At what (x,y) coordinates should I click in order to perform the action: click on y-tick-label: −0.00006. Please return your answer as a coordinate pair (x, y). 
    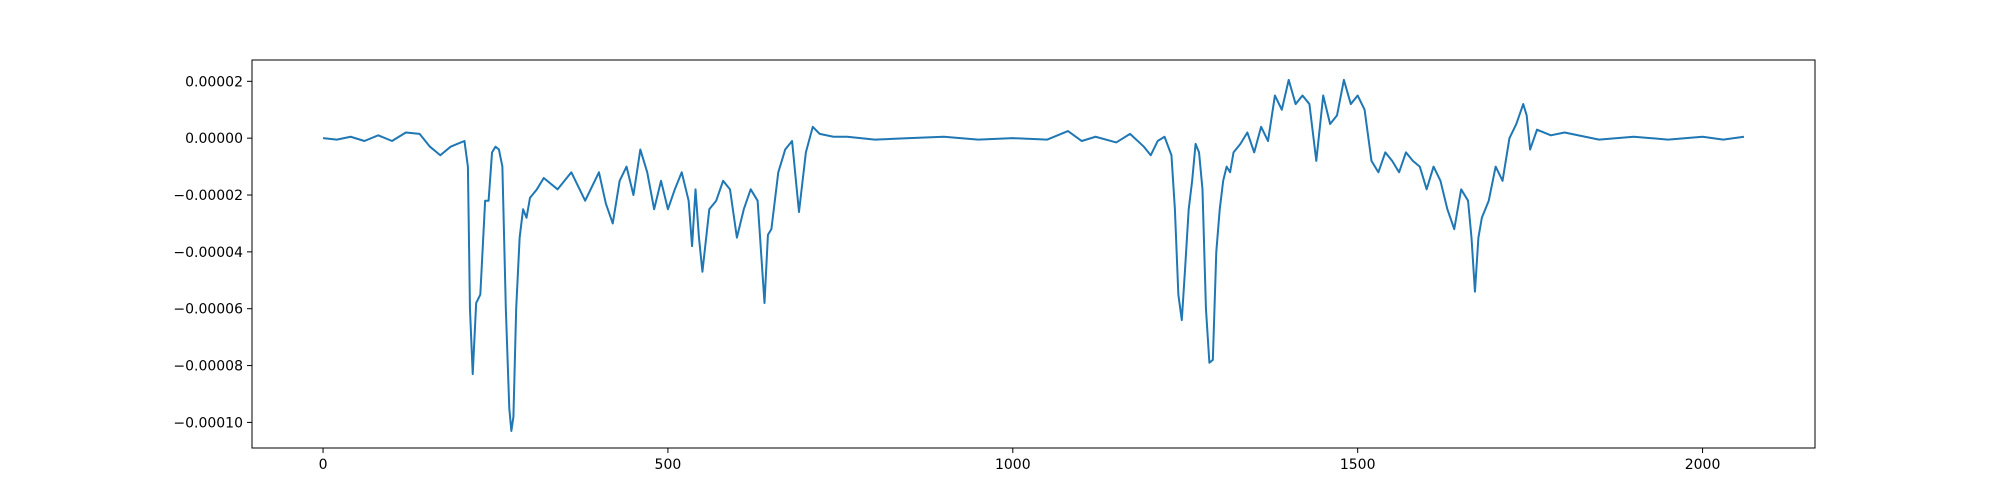
    Looking at the image, I should click on (208, 310).